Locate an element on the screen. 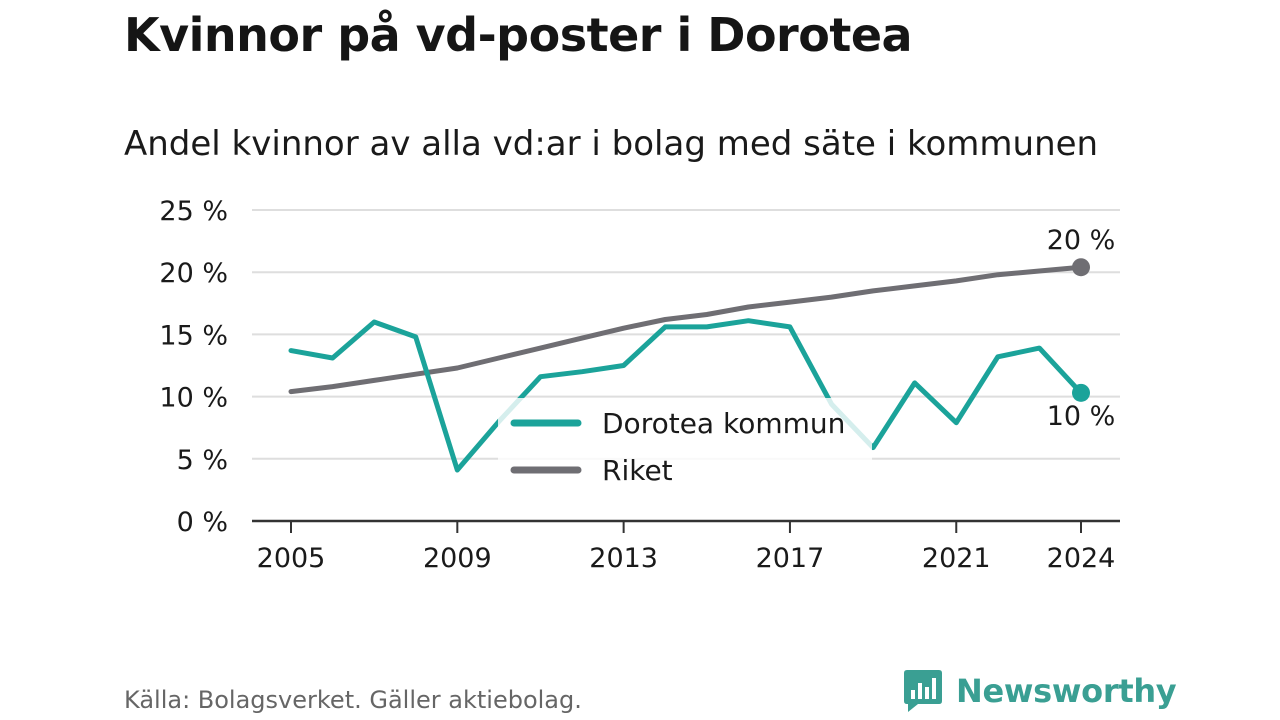  x-tick-label: 2009 is located at coordinates (457, 558).